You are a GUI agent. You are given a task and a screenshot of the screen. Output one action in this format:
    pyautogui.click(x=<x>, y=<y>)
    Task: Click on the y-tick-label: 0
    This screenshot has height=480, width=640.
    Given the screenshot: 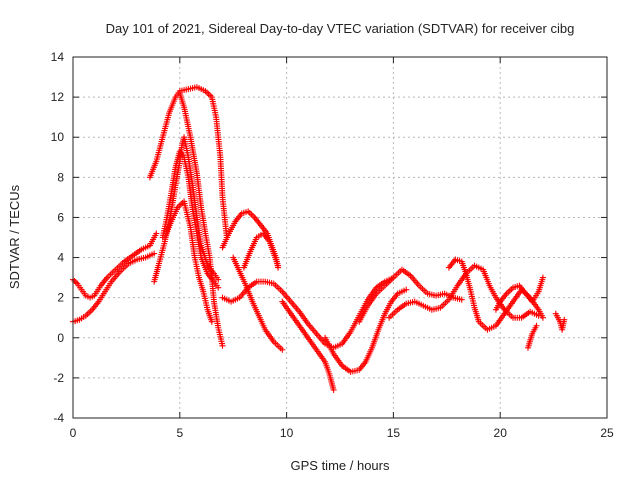 What is the action you would take?
    pyautogui.click(x=60, y=338)
    